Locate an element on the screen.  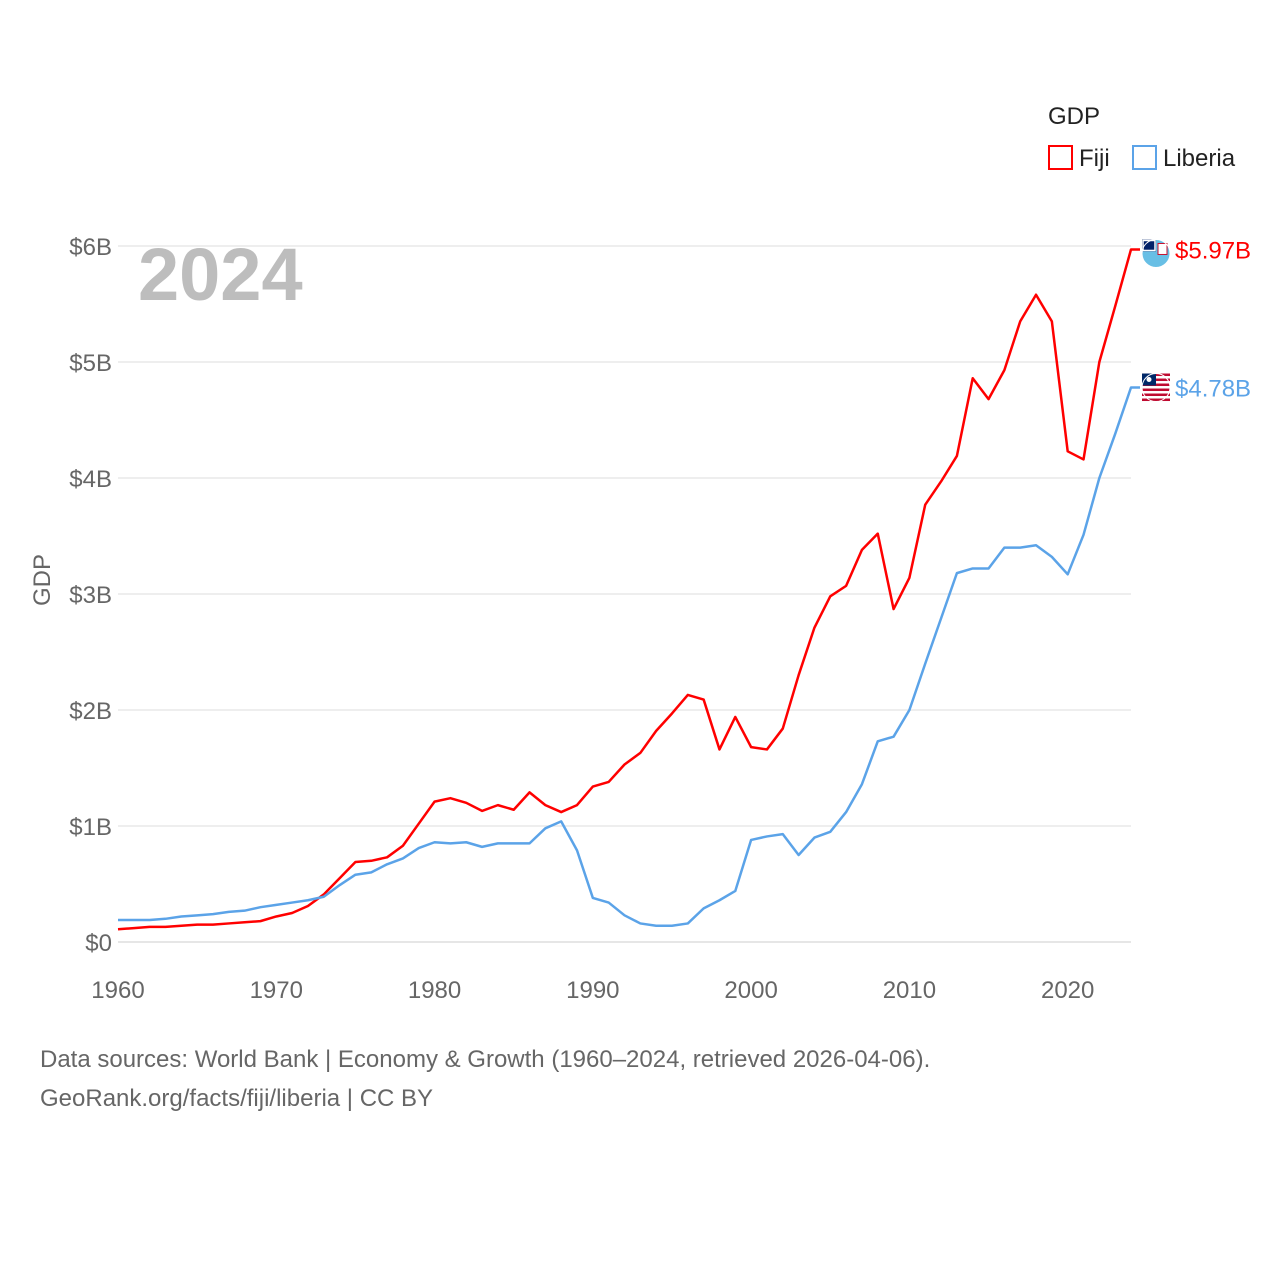
fiji-flag-icon is located at coordinates (1156, 253).